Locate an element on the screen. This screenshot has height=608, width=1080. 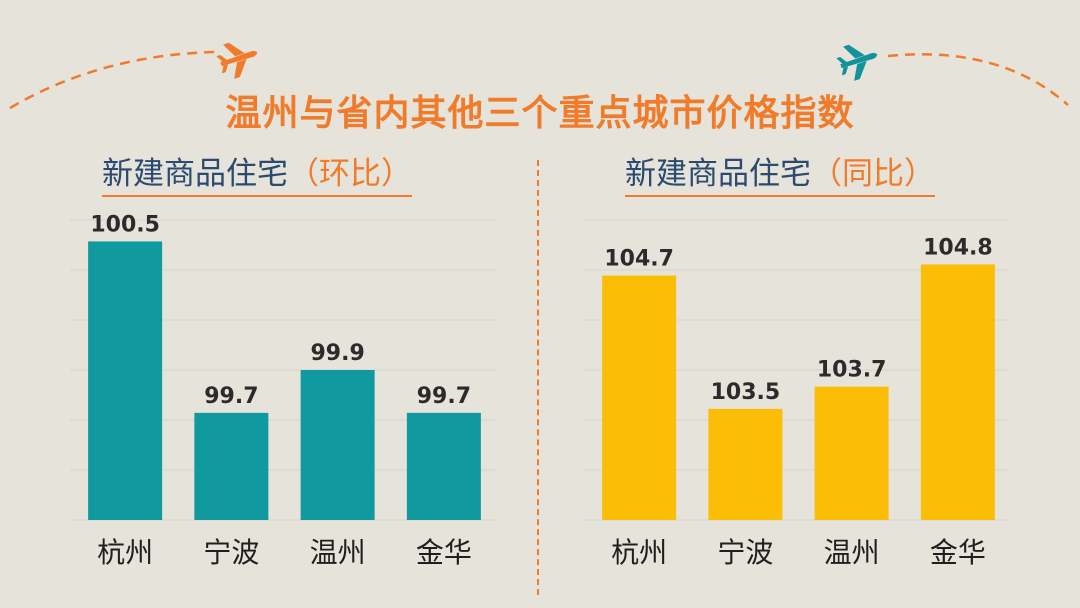
airplane-icon-teal is located at coordinates (857, 62).